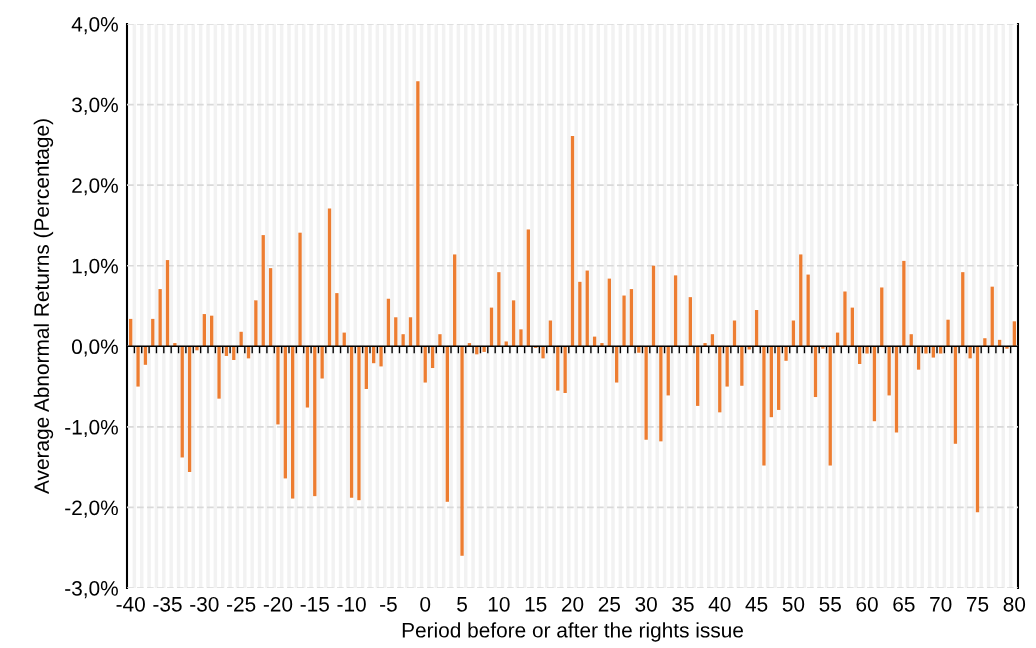 This screenshot has height=648, width=1036. I want to click on x-tick-label: -15, so click(314, 604).